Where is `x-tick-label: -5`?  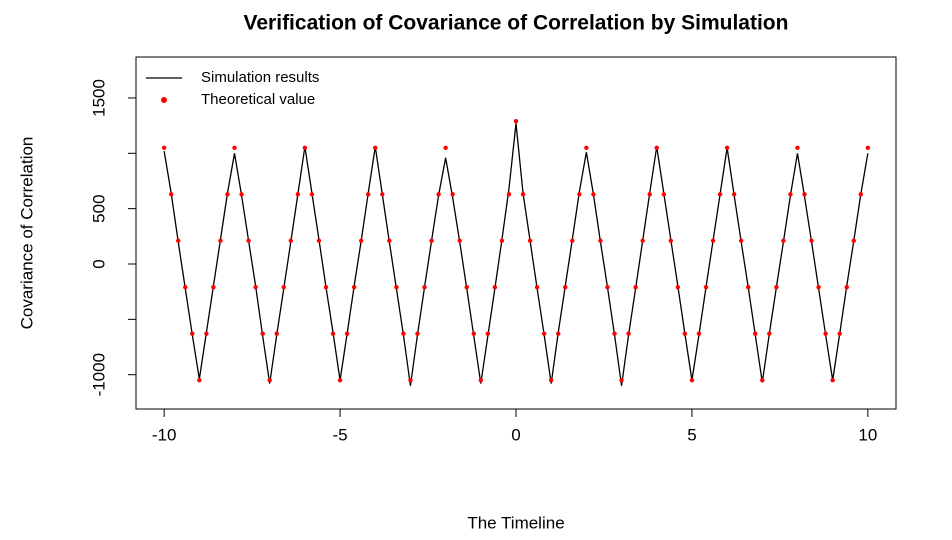 x-tick-label: -5 is located at coordinates (340, 434).